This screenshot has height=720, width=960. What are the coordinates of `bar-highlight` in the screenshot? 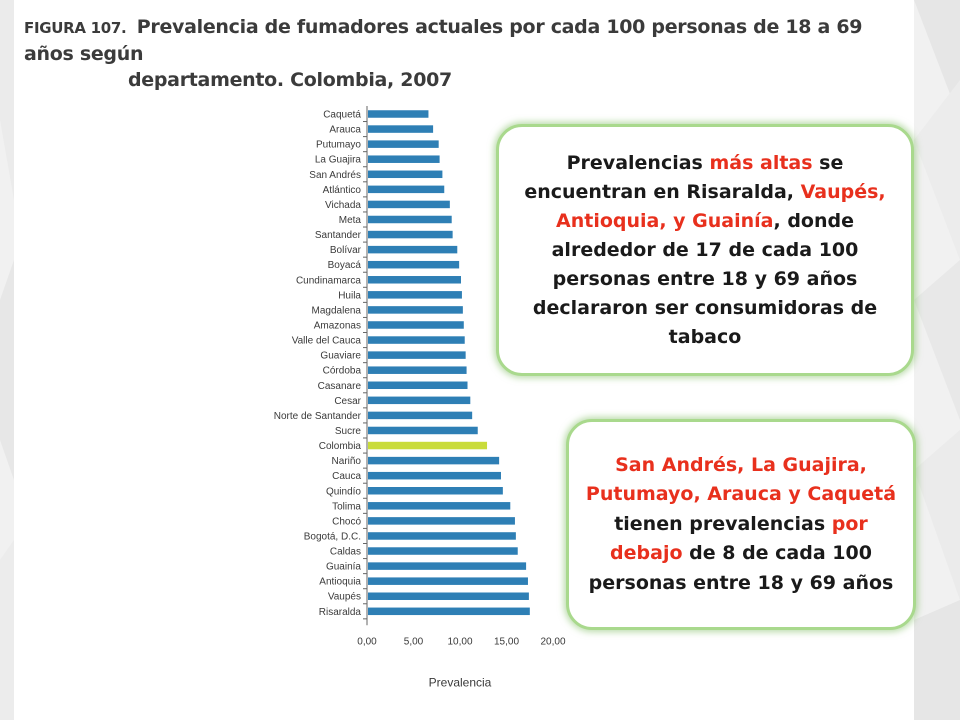 It's located at (428, 445).